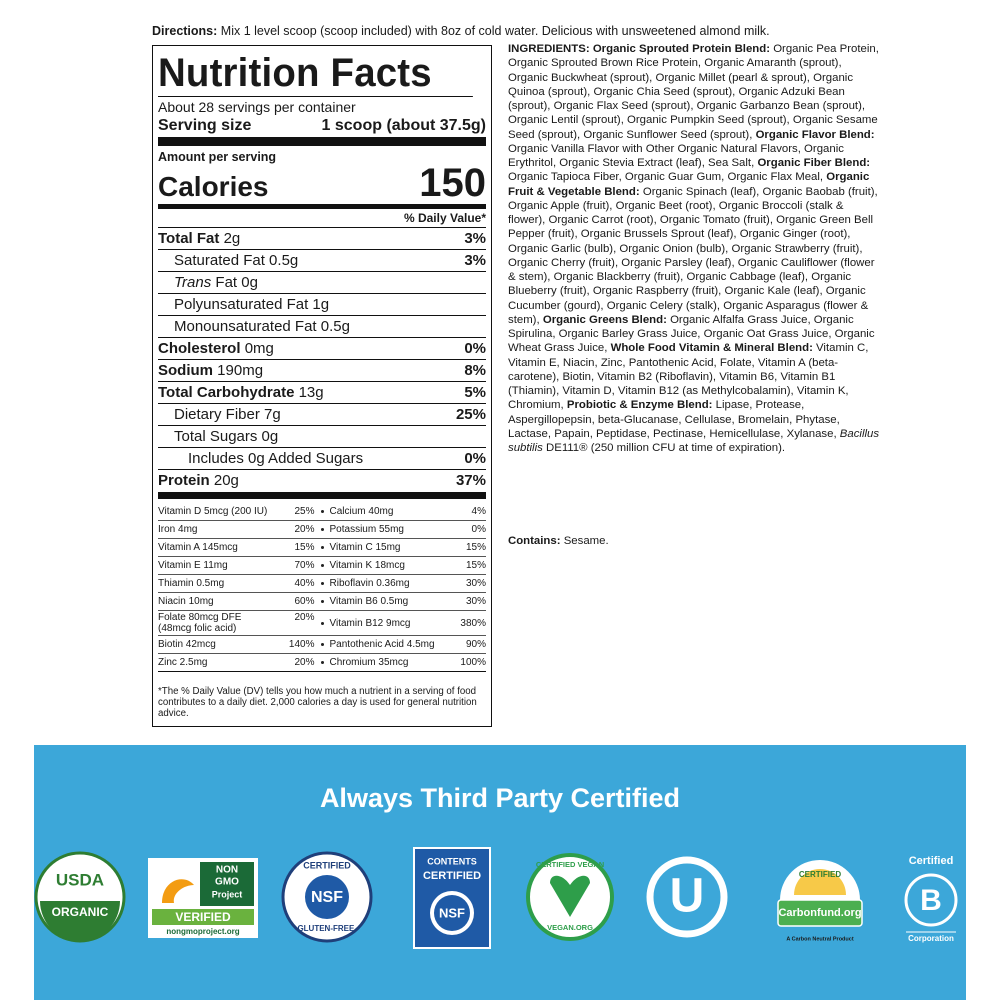 Image resolution: width=1000 pixels, height=1000 pixels. What do you see at coordinates (216, 348) in the screenshot?
I see `nutrient-name-group: Cholesterol 0mg` at bounding box center [216, 348].